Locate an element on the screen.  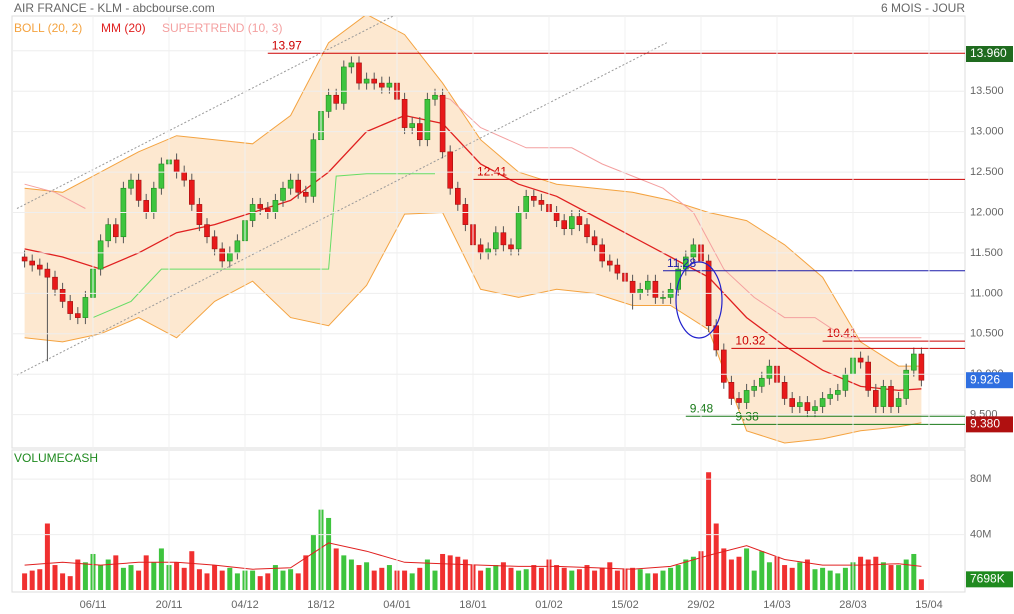
x-tick-label: 14/03 is located at coordinates (777, 605).